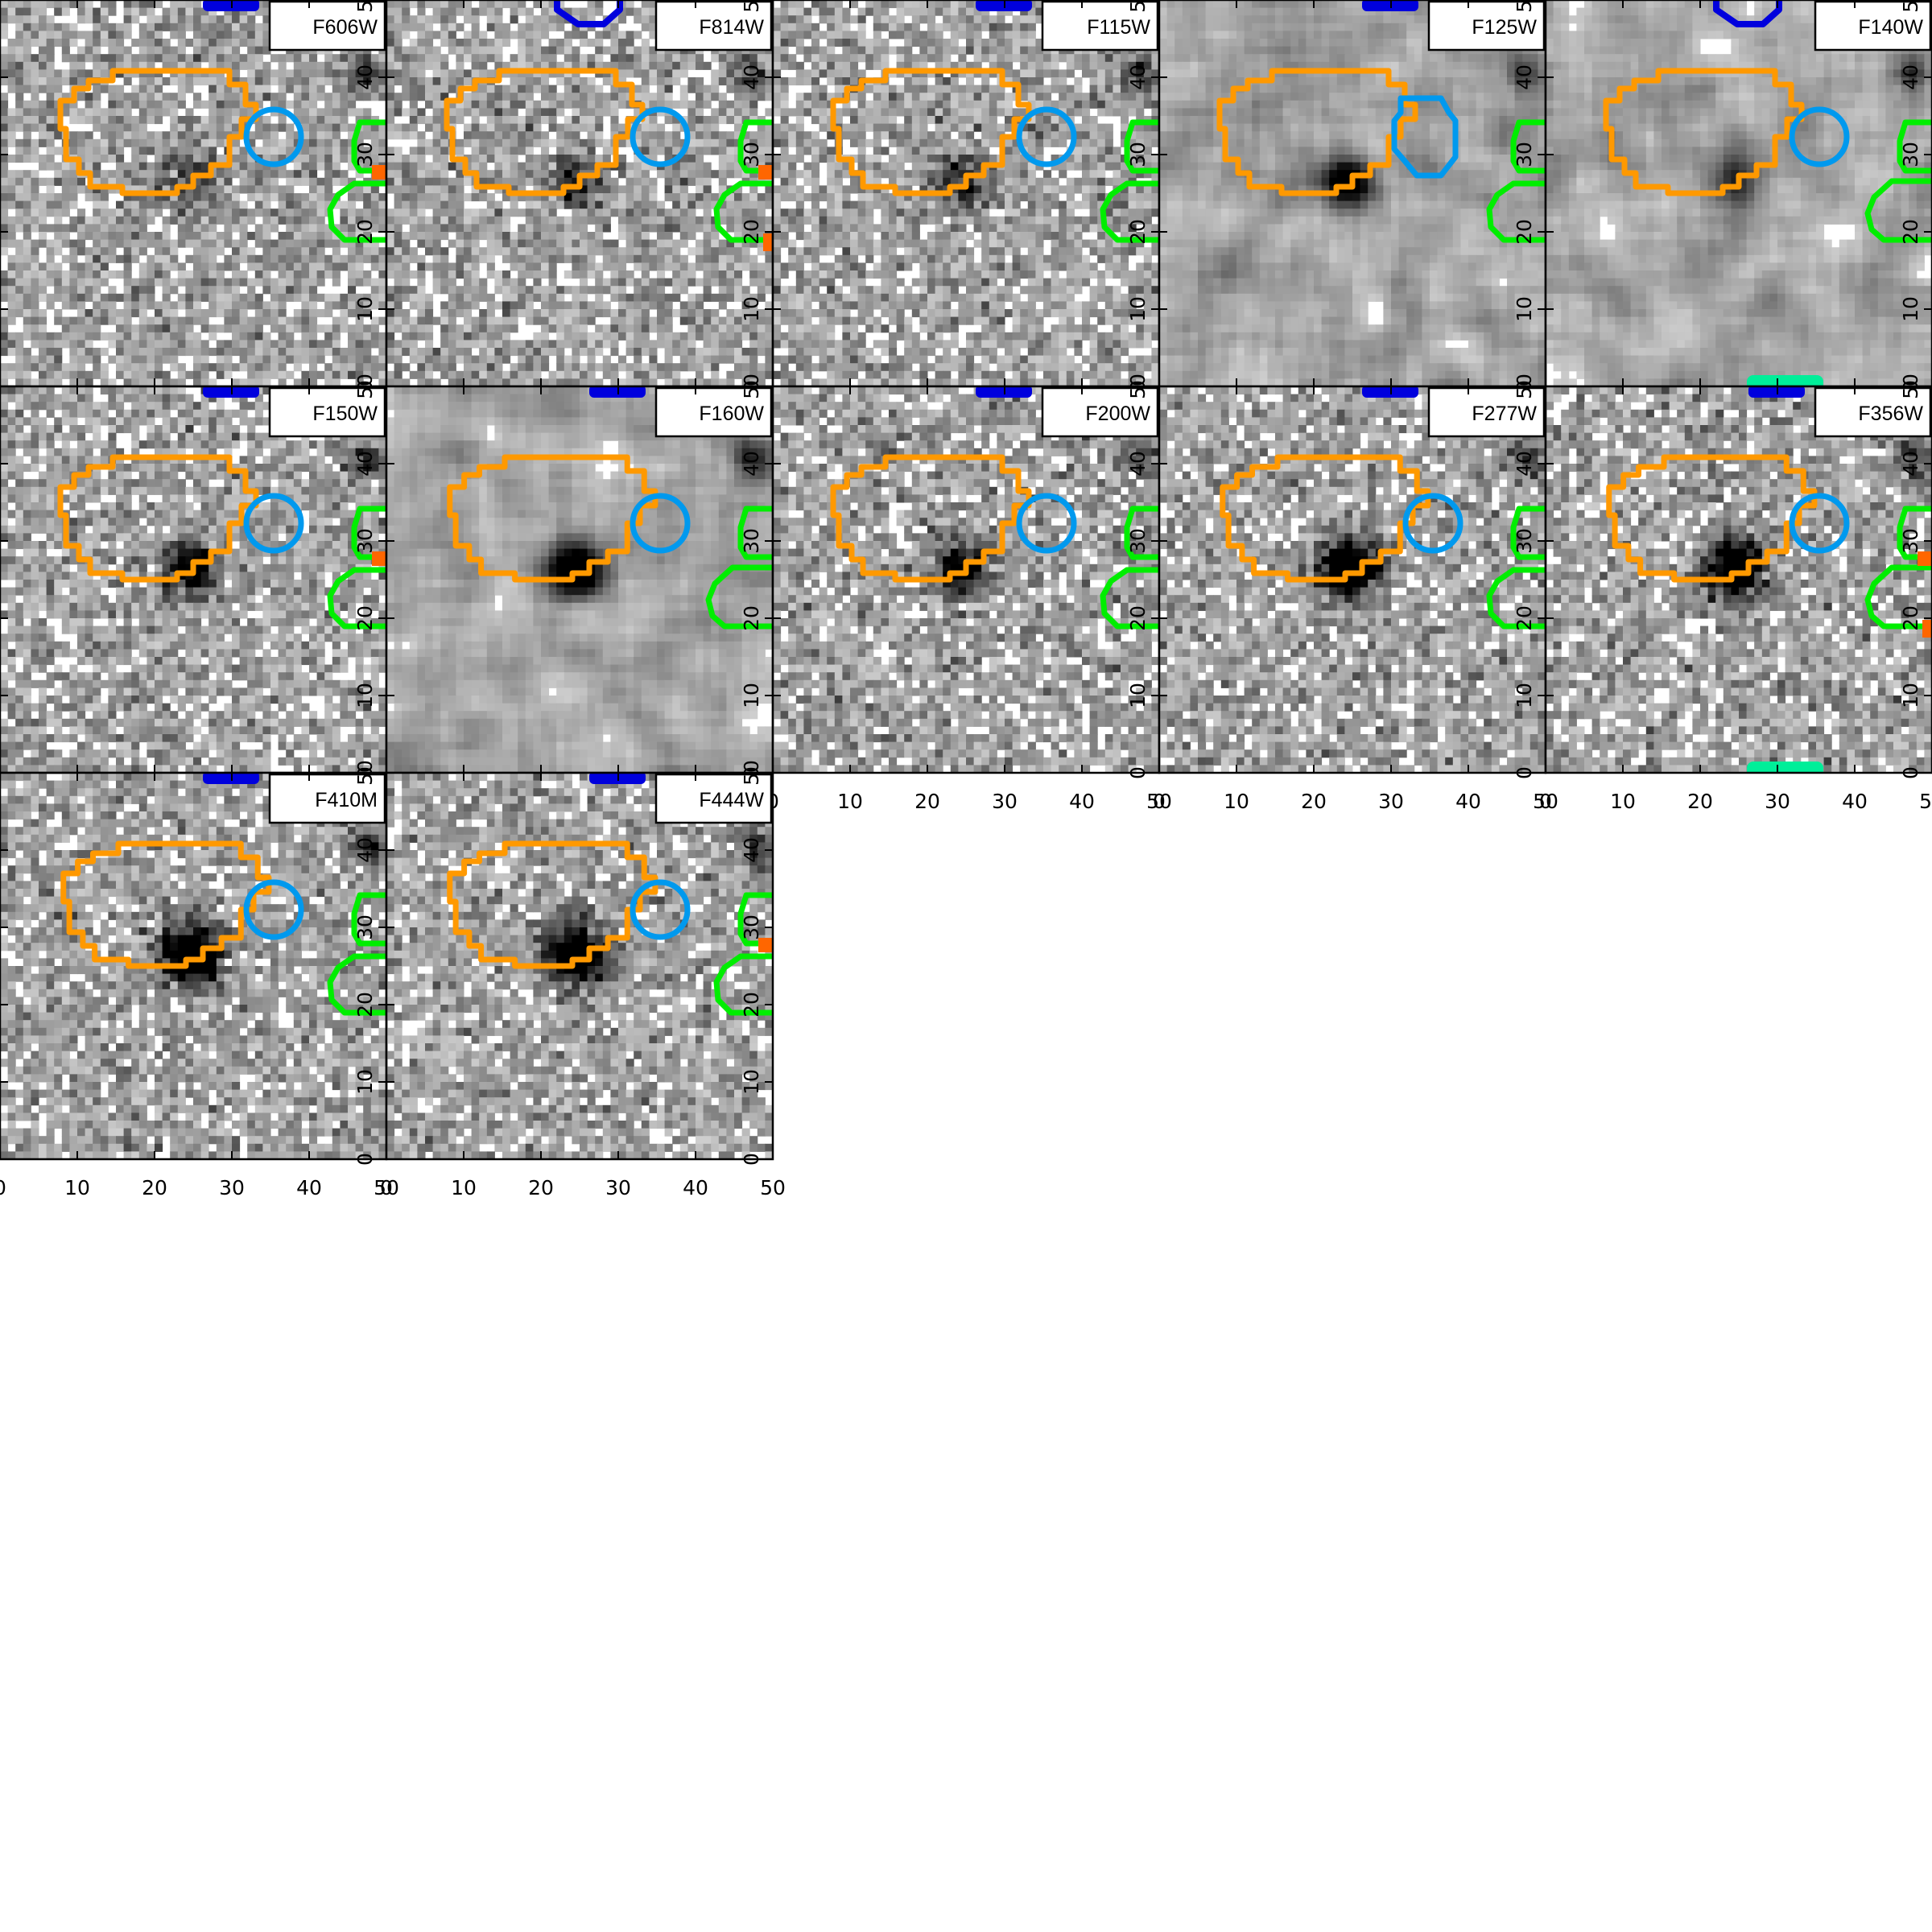 The image size is (1932, 1932). What do you see at coordinates (346, 800) in the screenshot?
I see `filter-label: F410M` at bounding box center [346, 800].